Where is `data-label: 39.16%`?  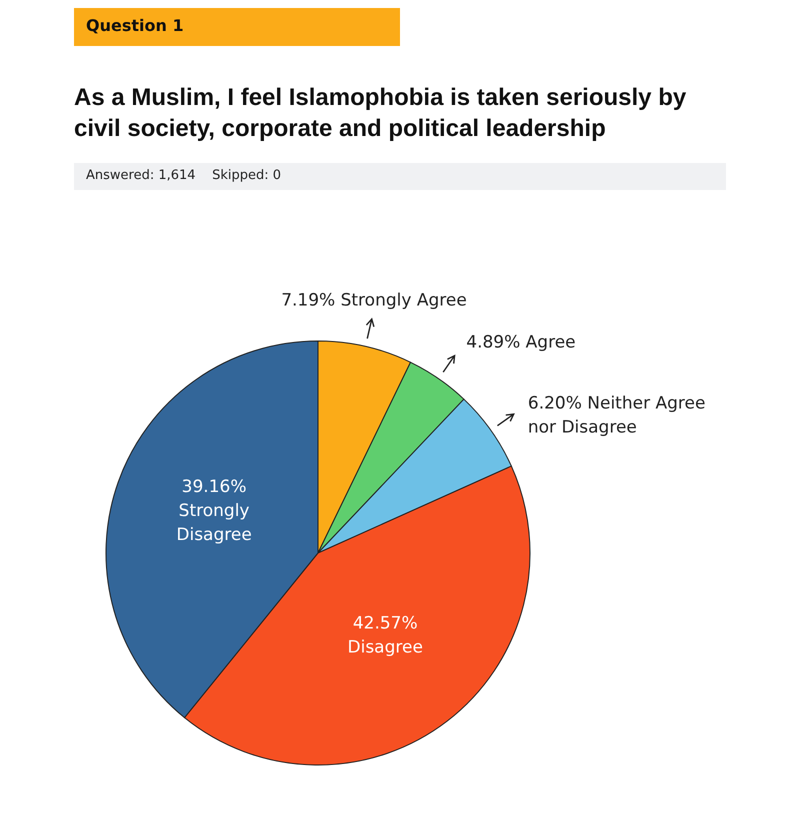 data-label: 39.16% is located at coordinates (214, 487).